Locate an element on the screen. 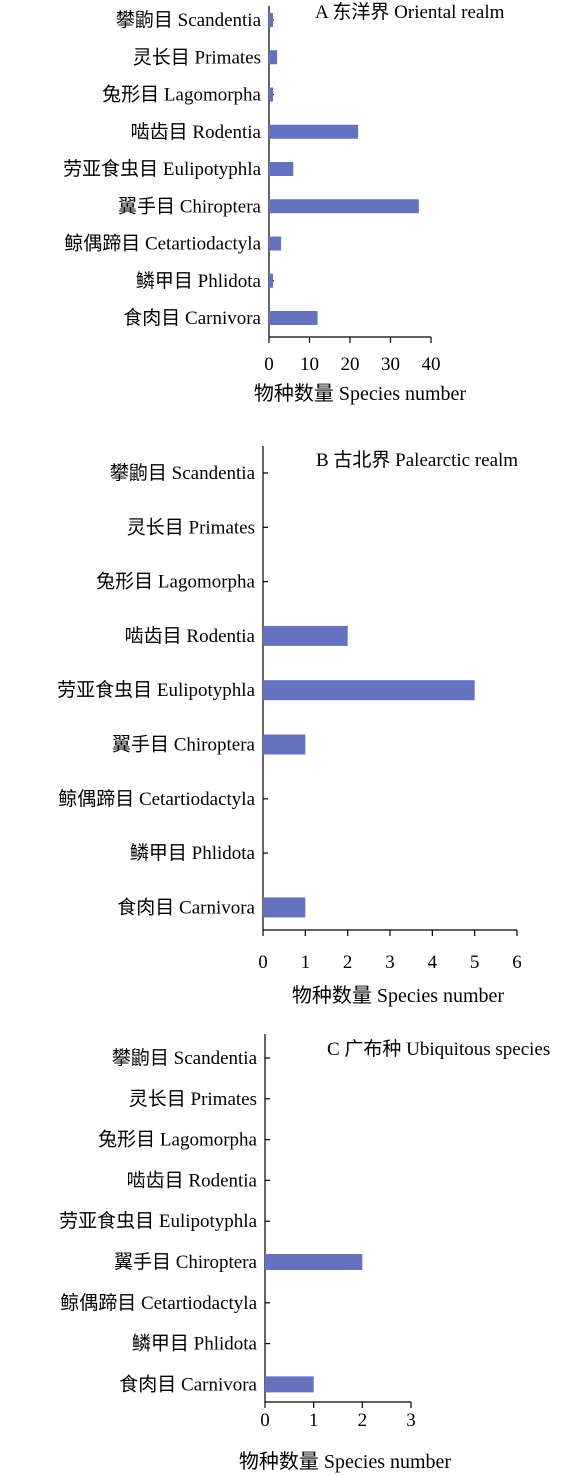 The image size is (586, 1476). panel-c-title: C 广布种 Ubiquitous species is located at coordinates (438, 1049).